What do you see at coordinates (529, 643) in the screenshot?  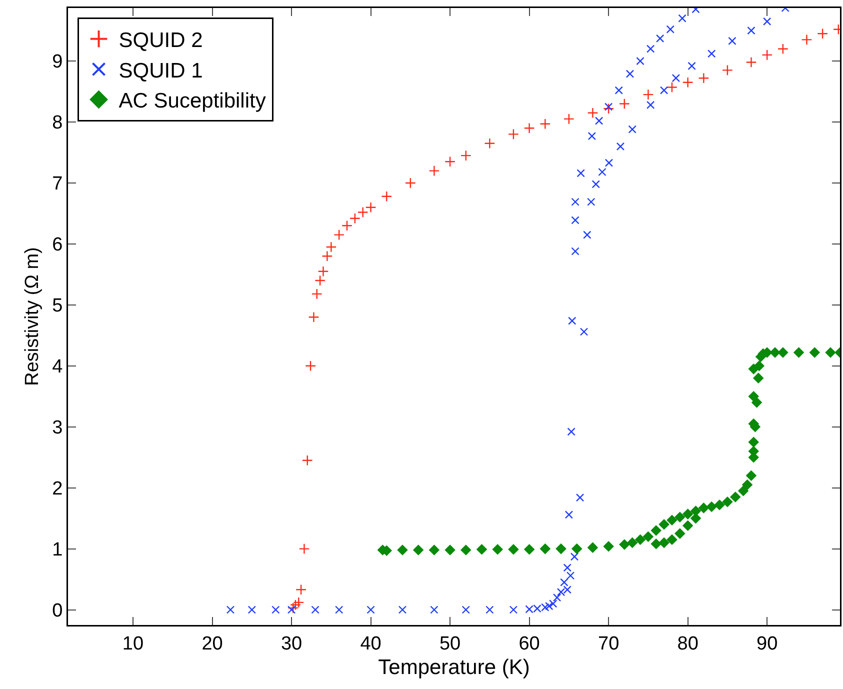 I see `x-tick-label: 60` at bounding box center [529, 643].